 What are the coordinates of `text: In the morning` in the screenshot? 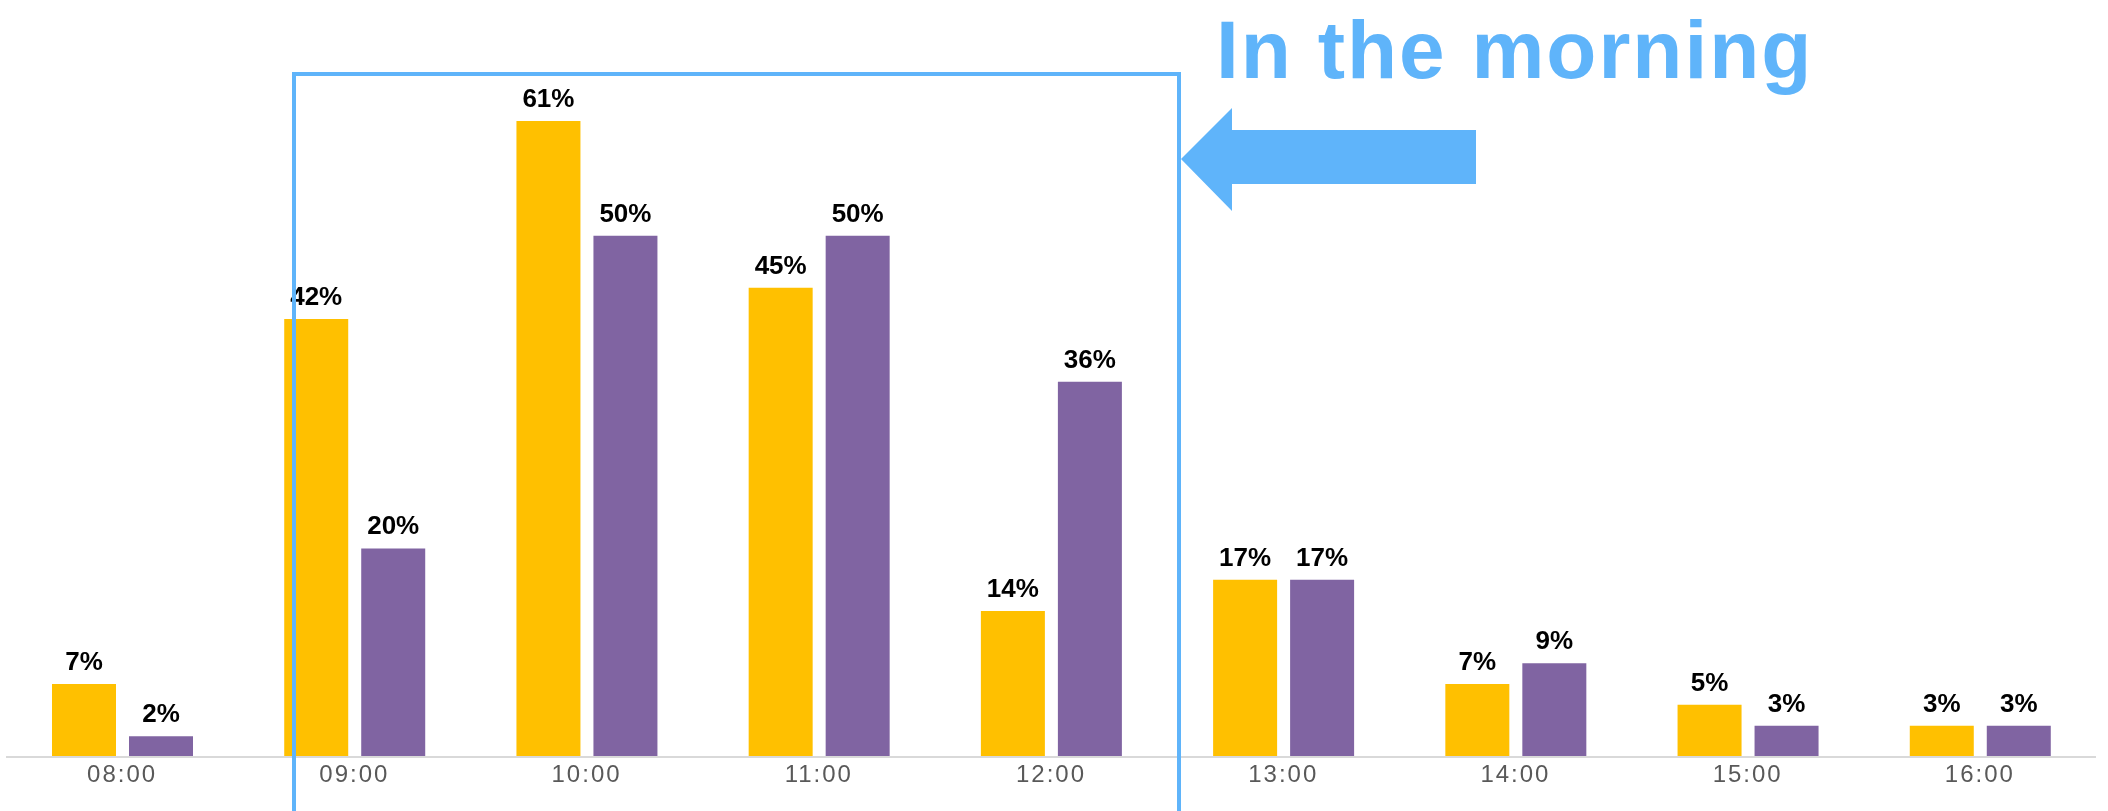 It's located at (1515, 49).